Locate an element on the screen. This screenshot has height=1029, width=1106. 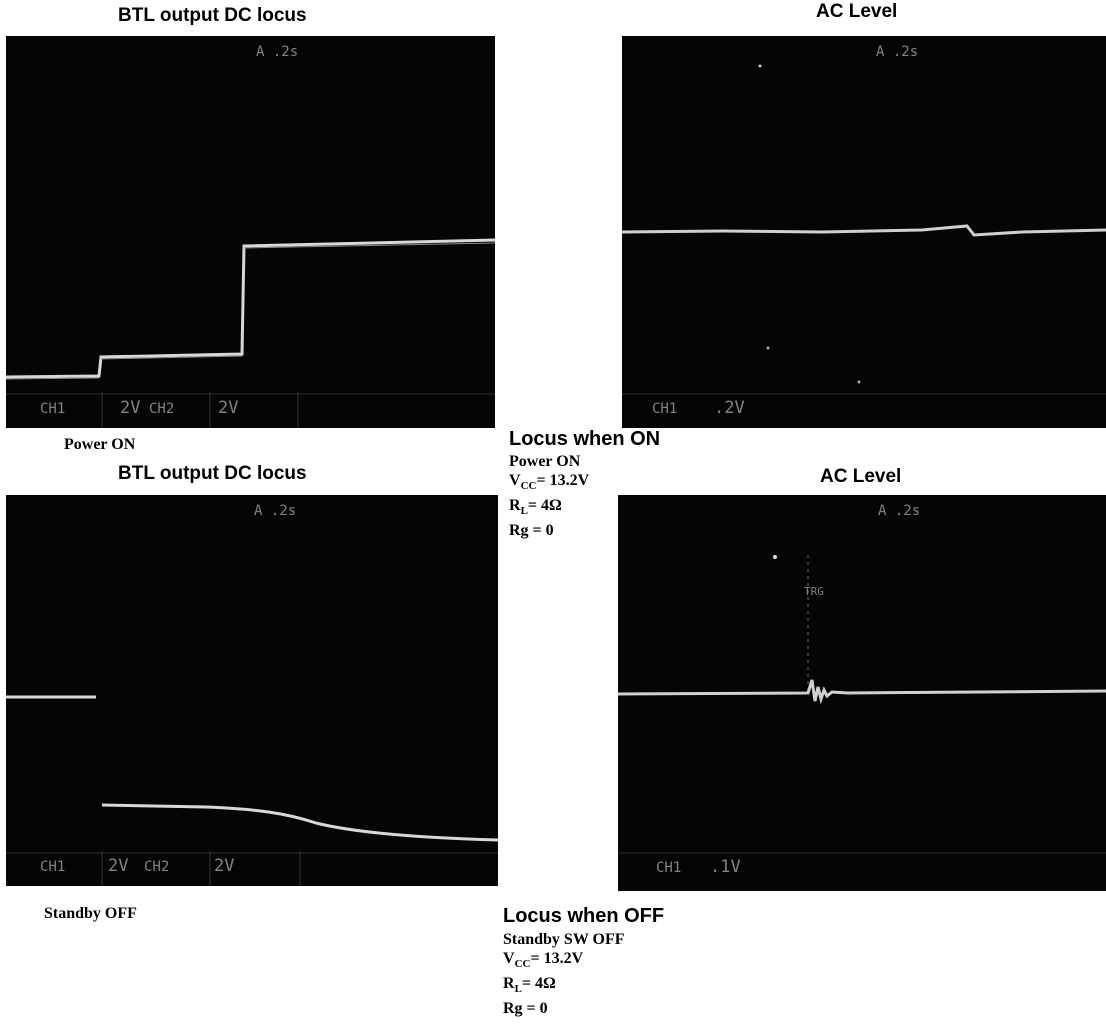
top-left-trace-plot is located at coordinates (250, 333).